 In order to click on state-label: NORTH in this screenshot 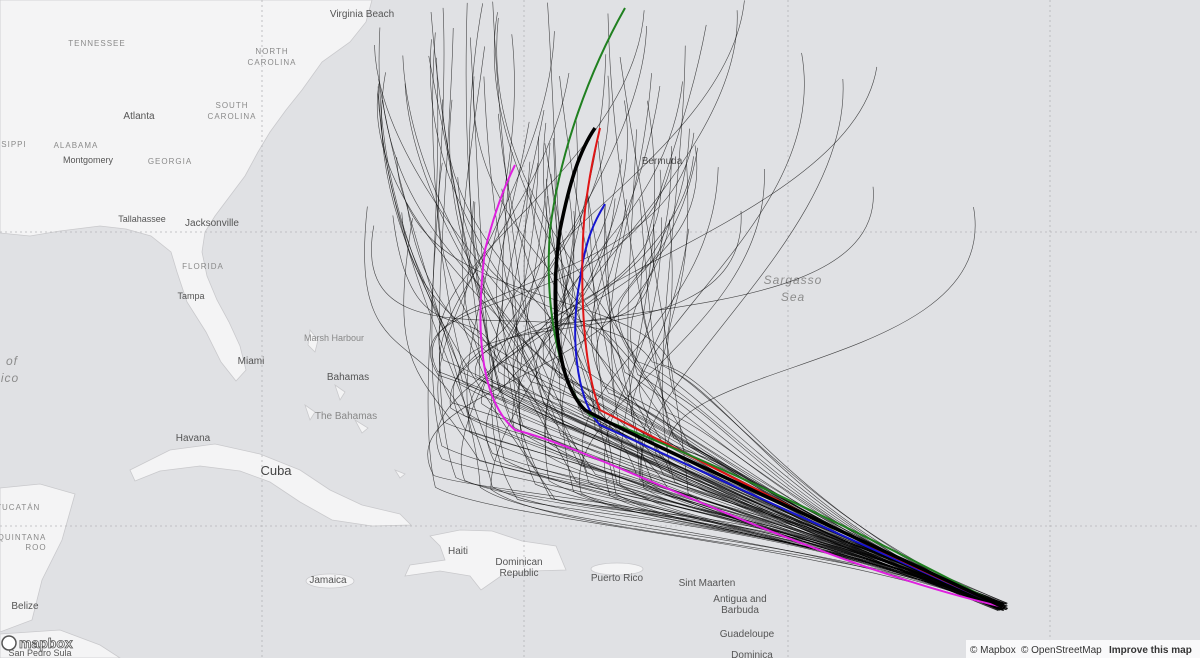, I will do `click(271, 51)`.